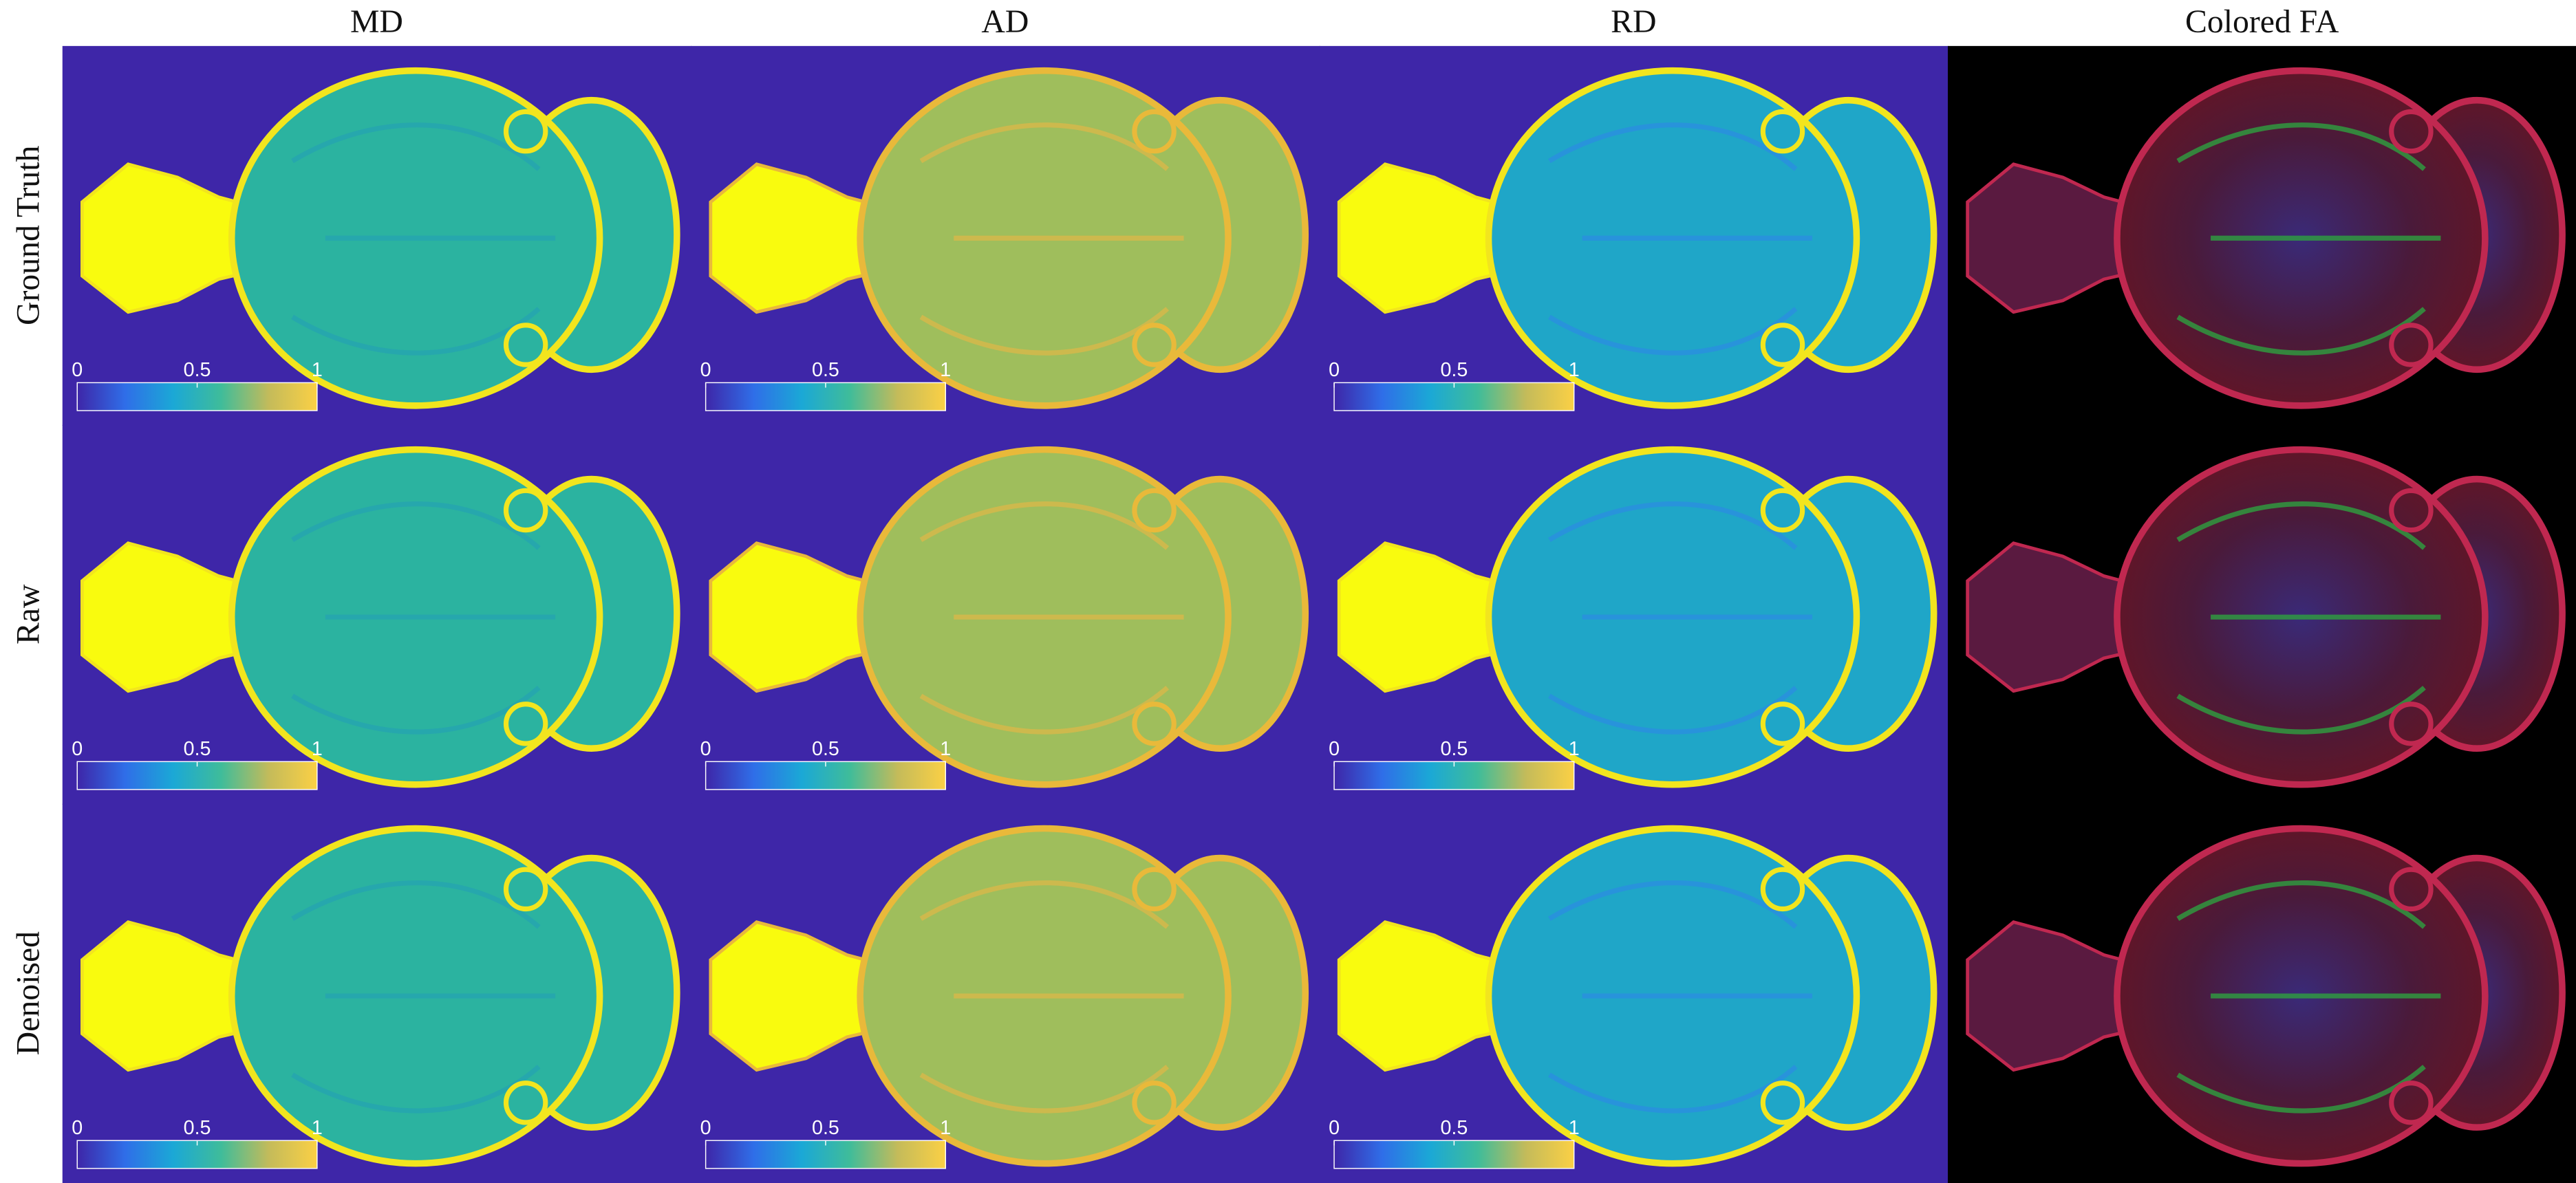 The height and width of the screenshot is (1183, 2576). I want to click on column-header: RD, so click(1633, 21).